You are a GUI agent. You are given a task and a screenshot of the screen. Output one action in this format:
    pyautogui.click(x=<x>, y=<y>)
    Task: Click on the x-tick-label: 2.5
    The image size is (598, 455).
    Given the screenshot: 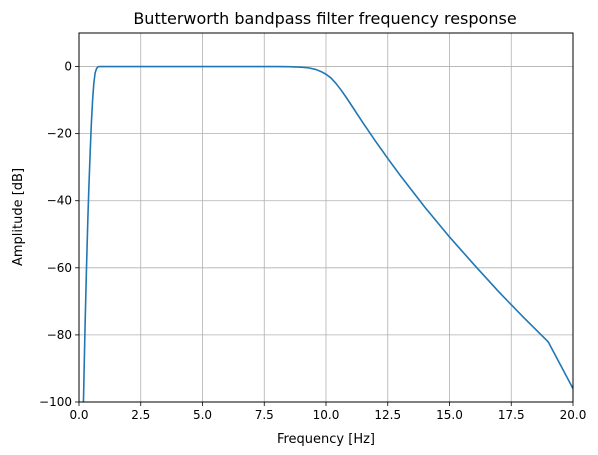 What is the action you would take?
    pyautogui.click(x=140, y=415)
    